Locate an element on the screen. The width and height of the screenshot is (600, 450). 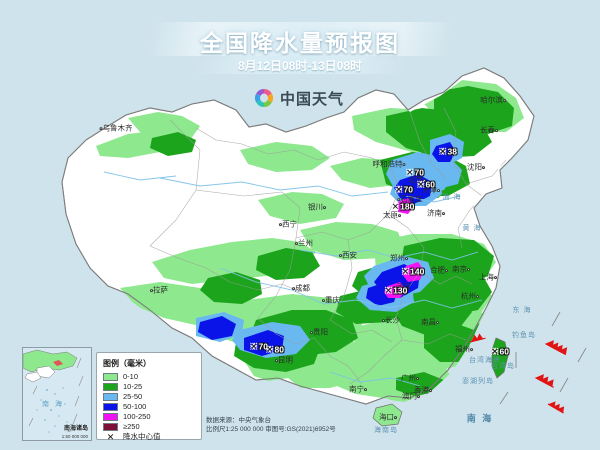
city-name: 银川 is located at coordinates (315, 207).